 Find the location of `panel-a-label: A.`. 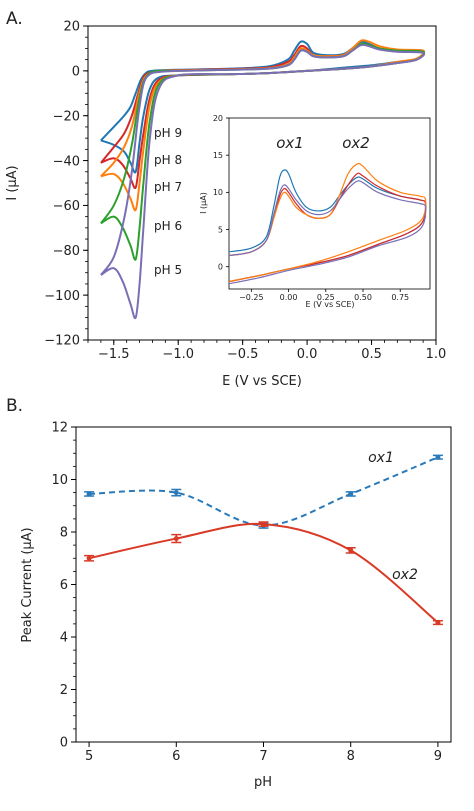

panel-a-label: A. is located at coordinates (14, 19).